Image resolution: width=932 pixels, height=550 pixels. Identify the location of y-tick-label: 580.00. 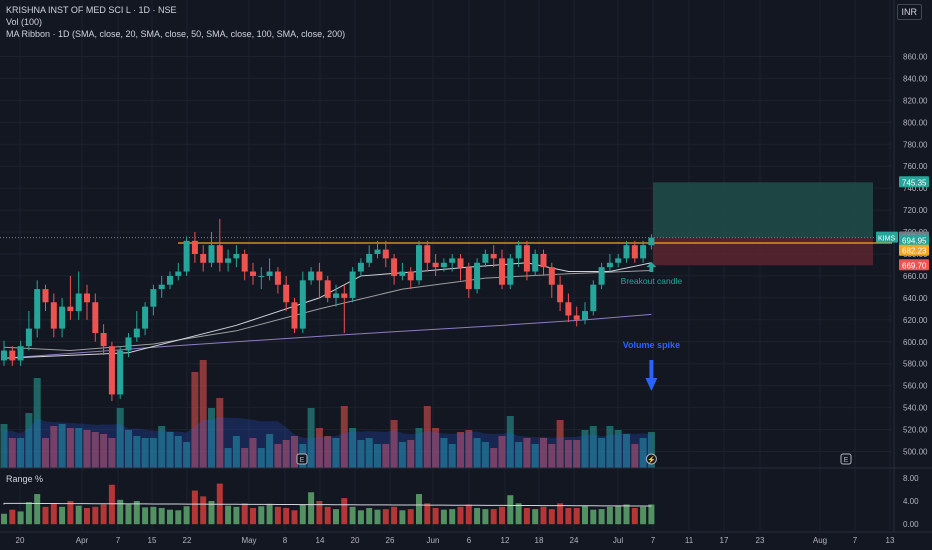
(915, 364).